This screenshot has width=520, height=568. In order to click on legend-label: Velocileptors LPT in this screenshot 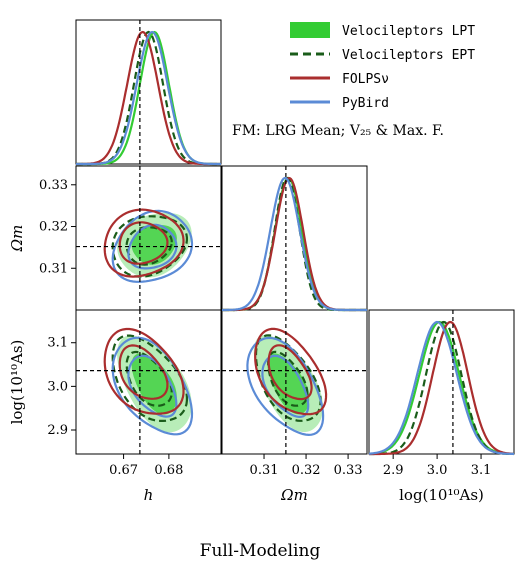, I will do `click(408, 31)`.